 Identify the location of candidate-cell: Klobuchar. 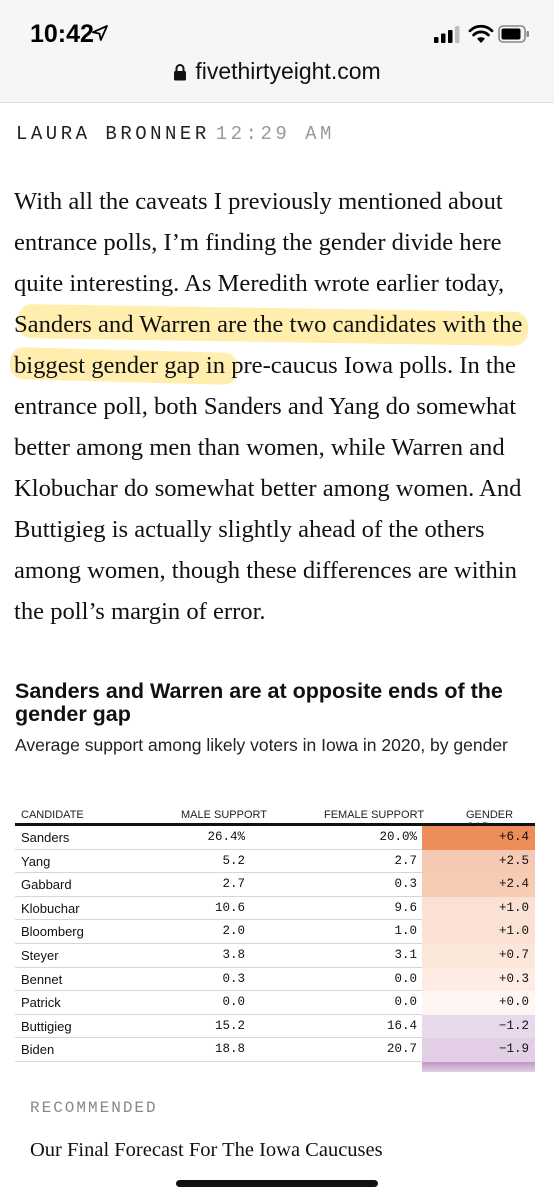
(50, 908).